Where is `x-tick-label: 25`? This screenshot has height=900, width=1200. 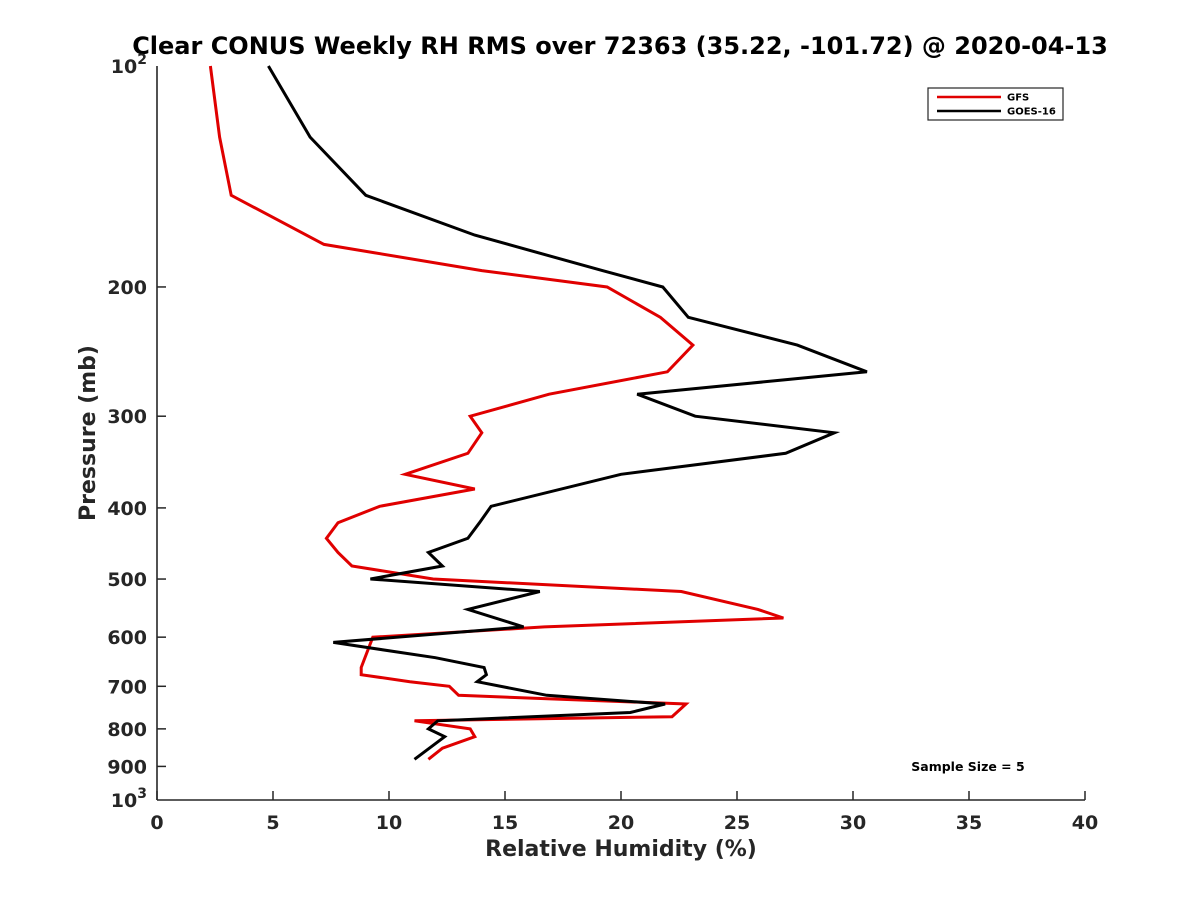
x-tick-label: 25 is located at coordinates (737, 823).